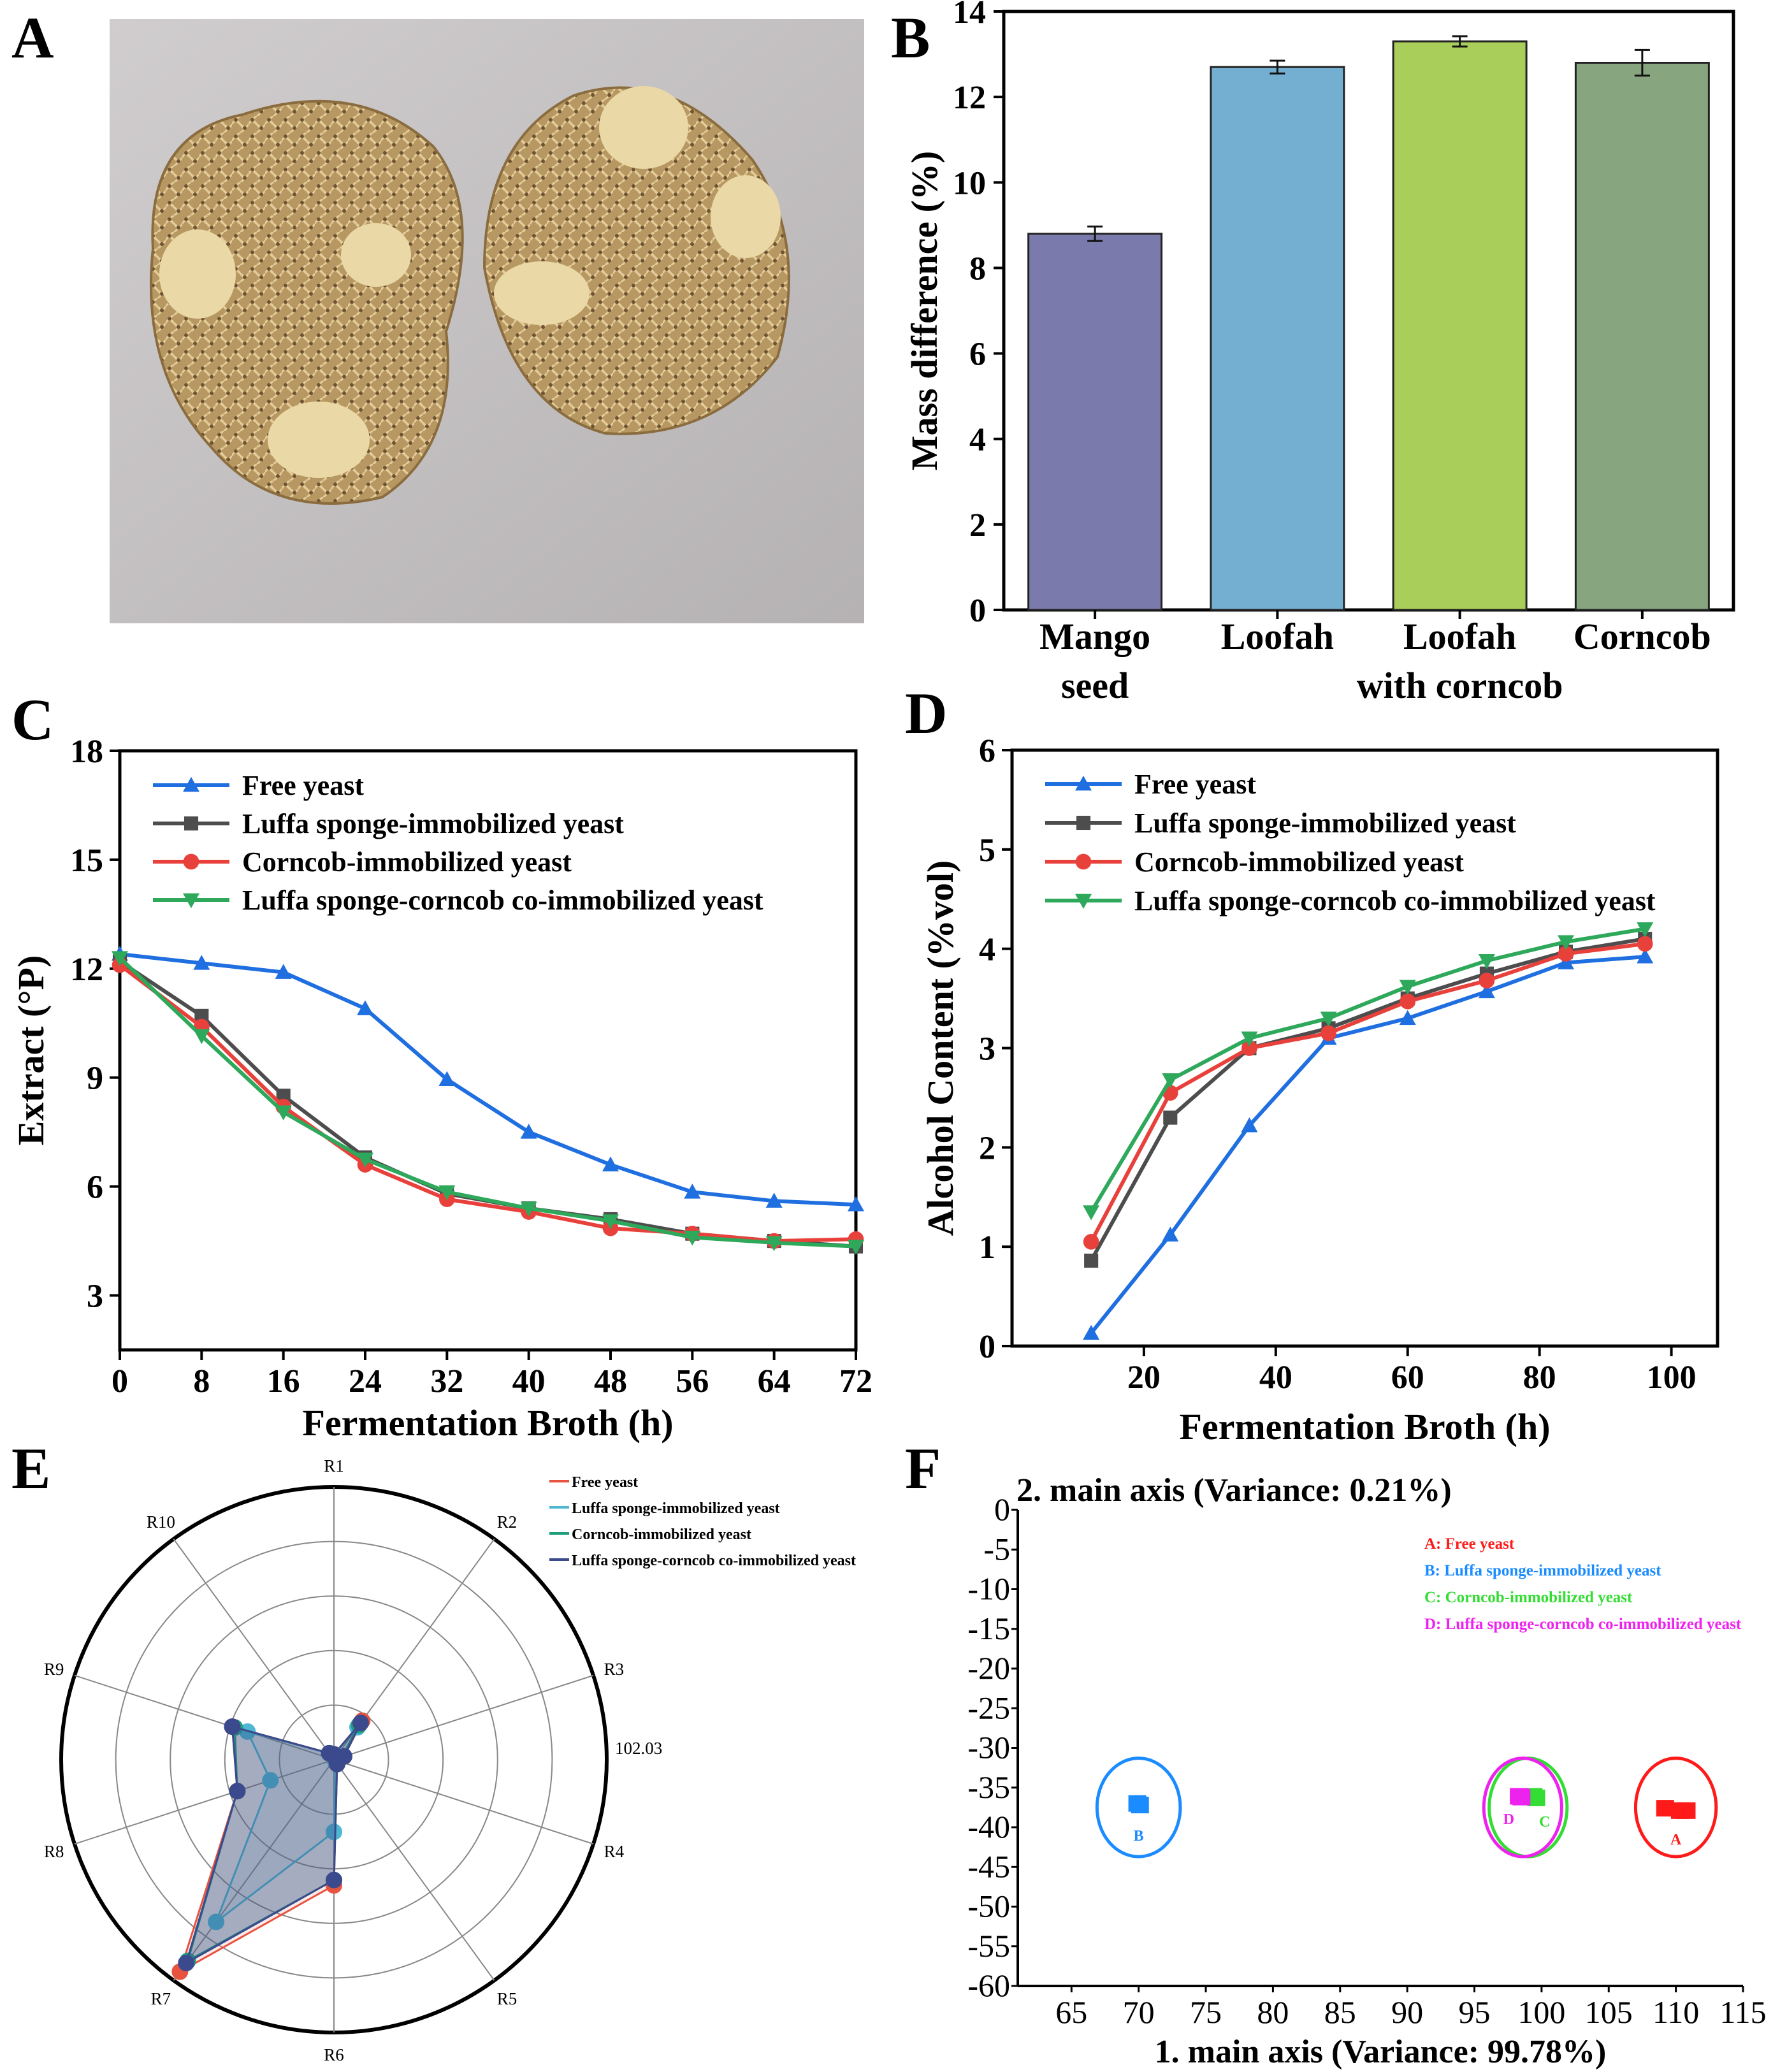  What do you see at coordinates (988, 1985) in the screenshot?
I see `y-tick-label: -60` at bounding box center [988, 1985].